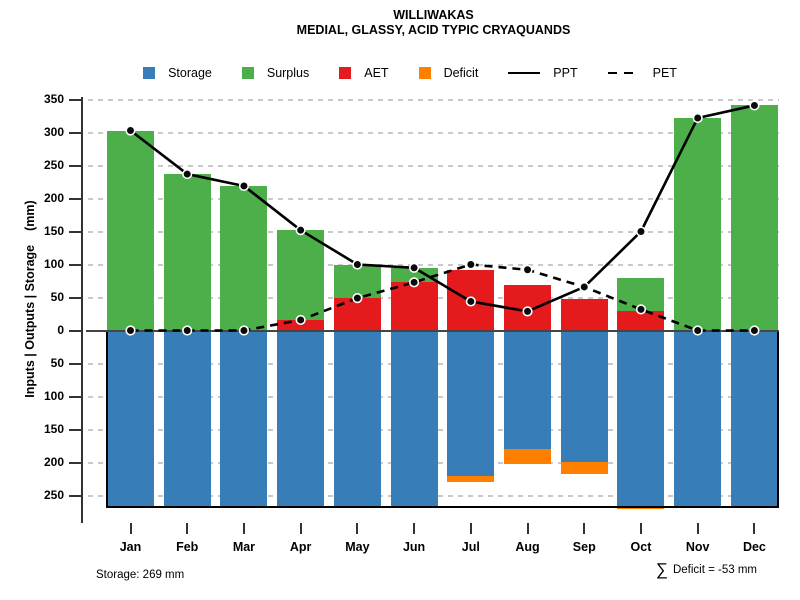  What do you see at coordinates (53, 131) in the screenshot?
I see `y-axis-tick-label: 300` at bounding box center [53, 131].